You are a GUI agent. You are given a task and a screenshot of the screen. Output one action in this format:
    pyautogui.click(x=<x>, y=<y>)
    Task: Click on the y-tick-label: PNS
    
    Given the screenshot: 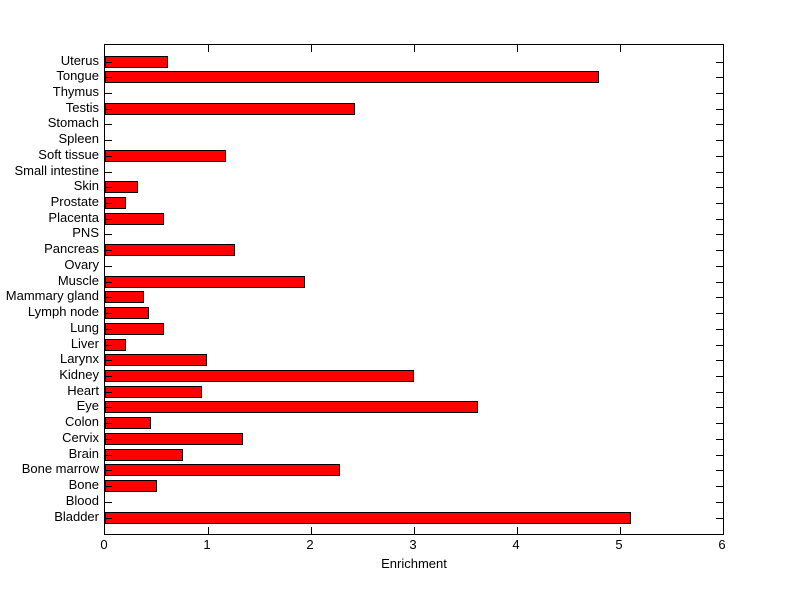 What is the action you would take?
    pyautogui.click(x=85, y=232)
    